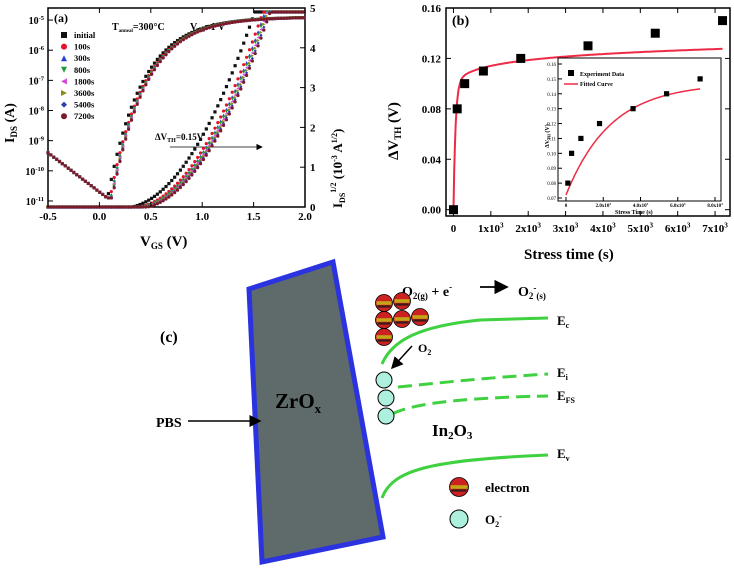 Image resolution: width=734 pixels, height=570 pixels. What do you see at coordinates (386, 398) in the screenshot?
I see `adsorbed-o2-ion` at bounding box center [386, 398].